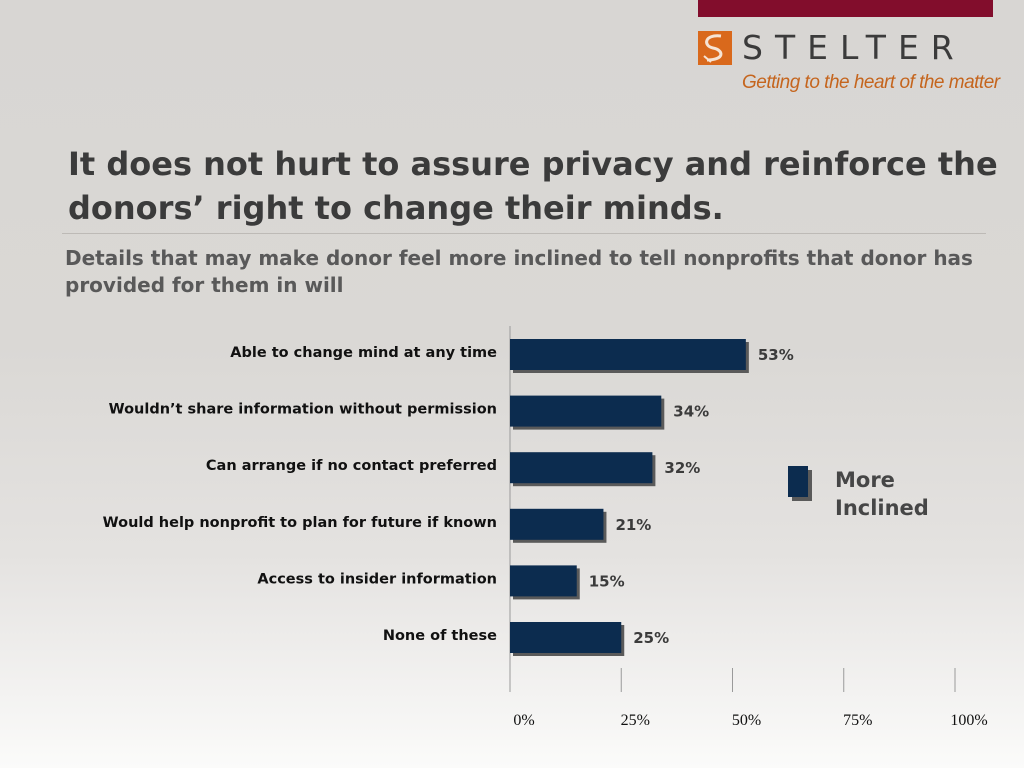 This screenshot has height=768, width=1024. What do you see at coordinates (651, 638) in the screenshot?
I see `bar-value-label: 25%` at bounding box center [651, 638].